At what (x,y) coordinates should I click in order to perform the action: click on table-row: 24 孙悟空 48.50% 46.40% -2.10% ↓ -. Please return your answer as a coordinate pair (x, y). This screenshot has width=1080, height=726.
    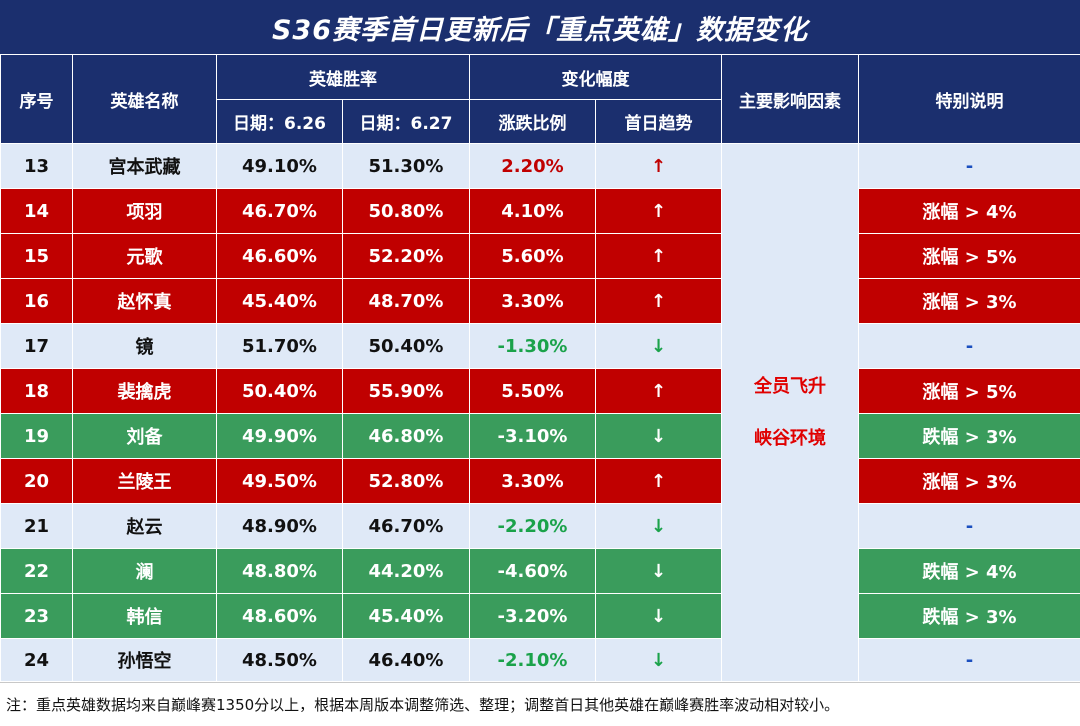
    Looking at the image, I should click on (540, 660).